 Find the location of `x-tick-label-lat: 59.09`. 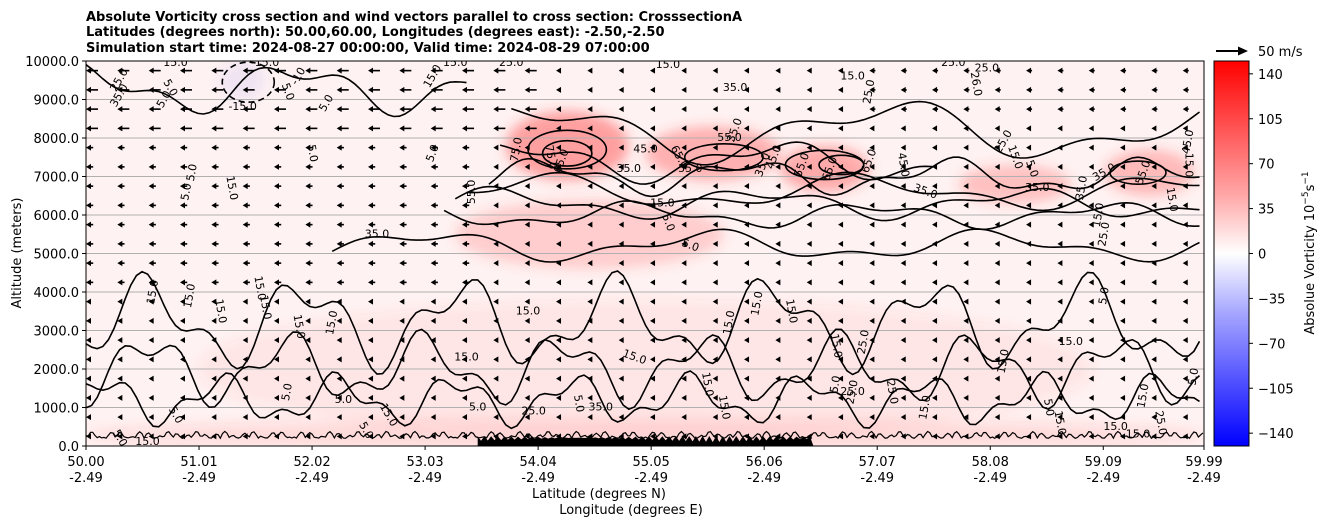

x-tick-label-lat: 59.09 is located at coordinates (1103, 462).